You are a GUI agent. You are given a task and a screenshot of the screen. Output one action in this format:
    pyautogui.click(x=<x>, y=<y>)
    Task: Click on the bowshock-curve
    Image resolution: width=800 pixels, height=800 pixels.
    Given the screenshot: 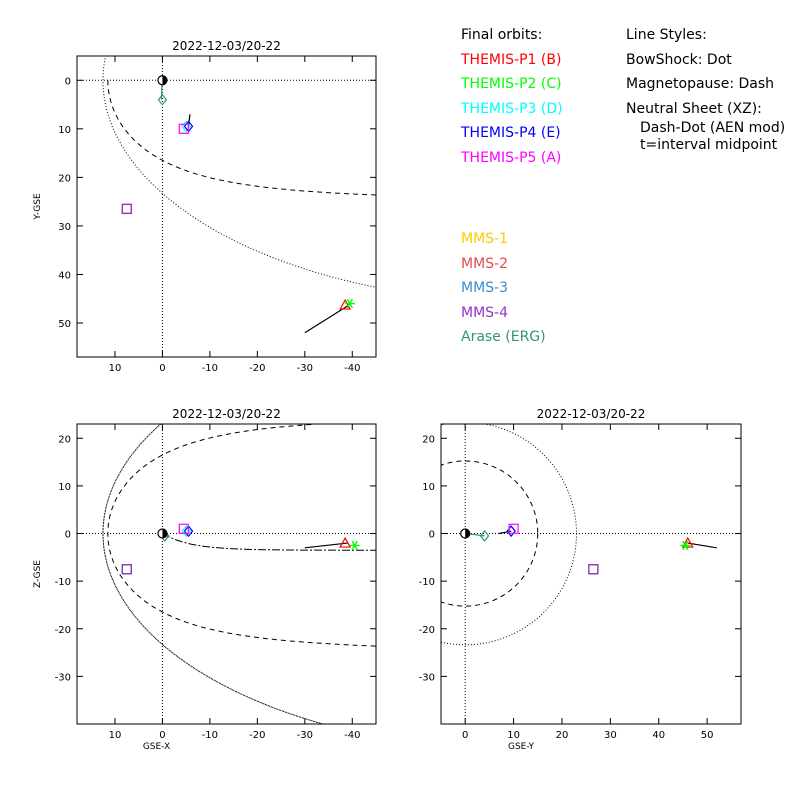 What is the action you would take?
    pyautogui.click(x=239, y=172)
    